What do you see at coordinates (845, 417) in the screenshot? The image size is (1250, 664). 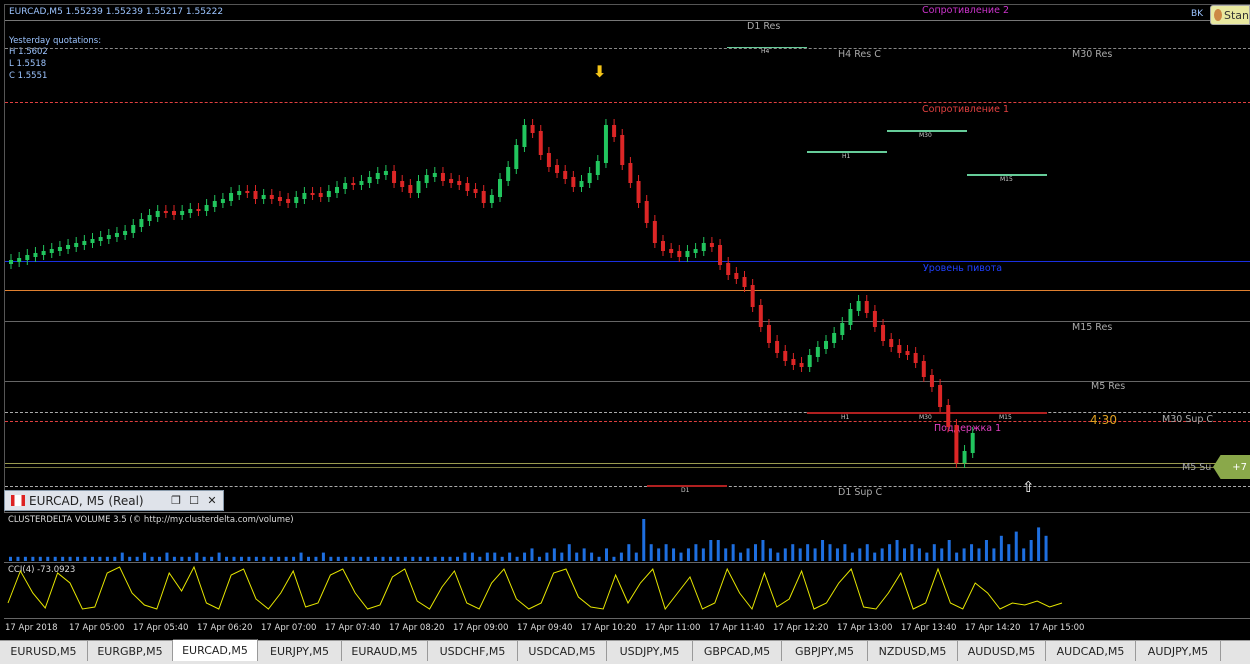 I see `tag-h1-low: H1` at bounding box center [845, 417].